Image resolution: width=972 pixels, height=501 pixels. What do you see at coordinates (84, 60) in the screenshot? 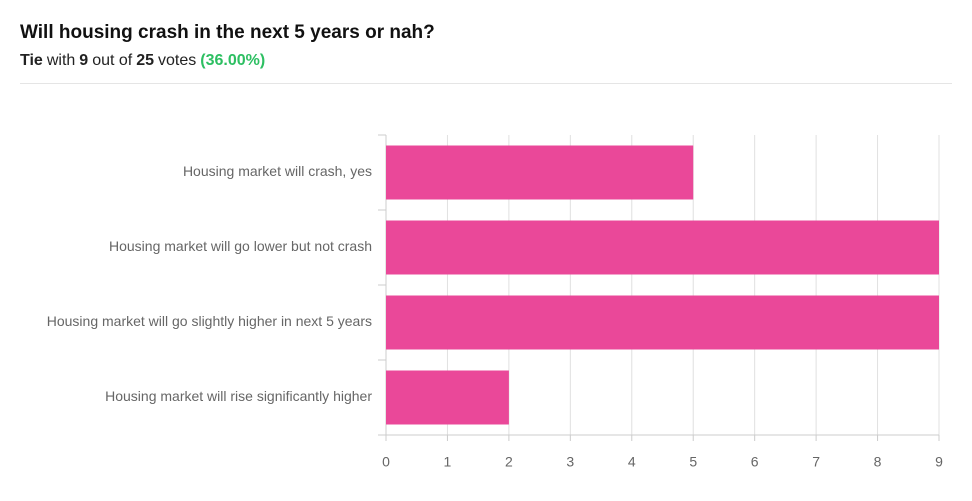
I see `summary-count: 9` at bounding box center [84, 60].